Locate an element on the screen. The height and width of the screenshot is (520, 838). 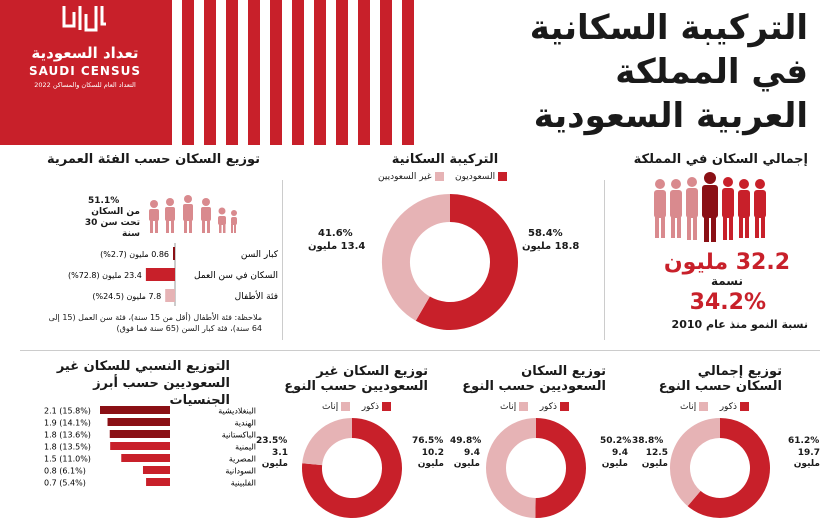
legend-non-saudi: غير السعوديين is located at coordinates (411, 177).